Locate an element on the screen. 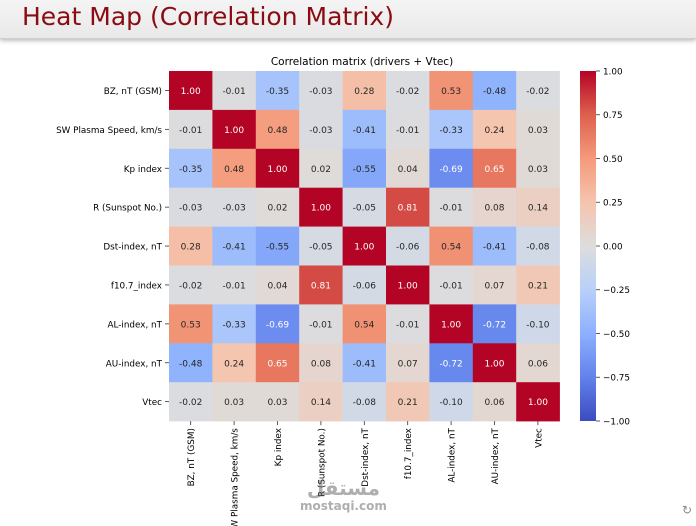 This screenshot has width=696, height=526. cell-value-label: 0.08 is located at coordinates (321, 364).